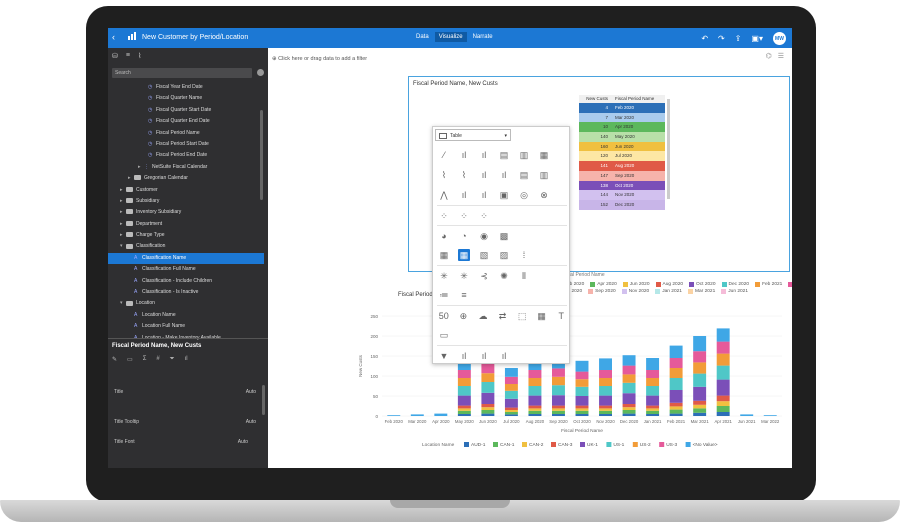 Image resolution: width=900 pixels, height=529 pixels. Describe the element at coordinates (115, 360) in the screenshot. I see `general-tab-icon: ✎` at that location.